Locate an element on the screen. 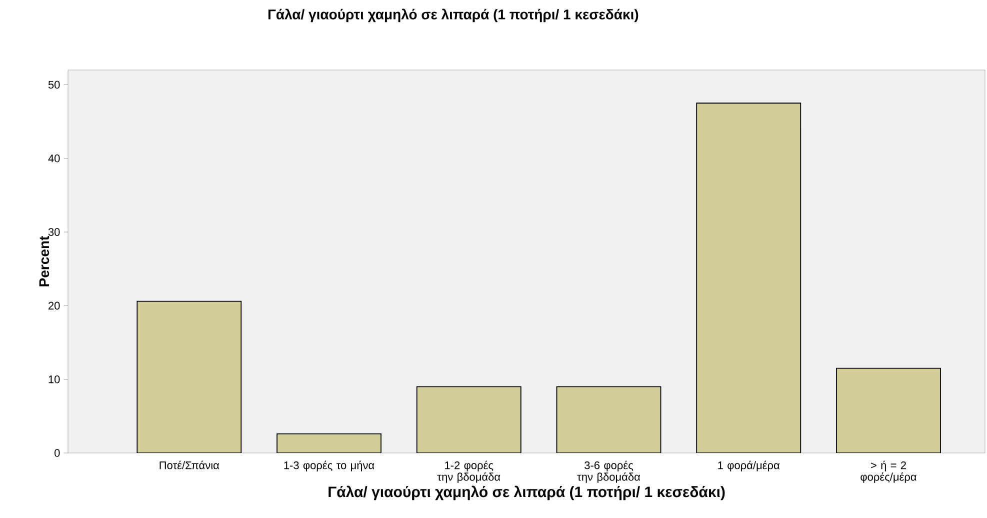 The image size is (987, 518). y-tick-label: 10 is located at coordinates (54, 379).